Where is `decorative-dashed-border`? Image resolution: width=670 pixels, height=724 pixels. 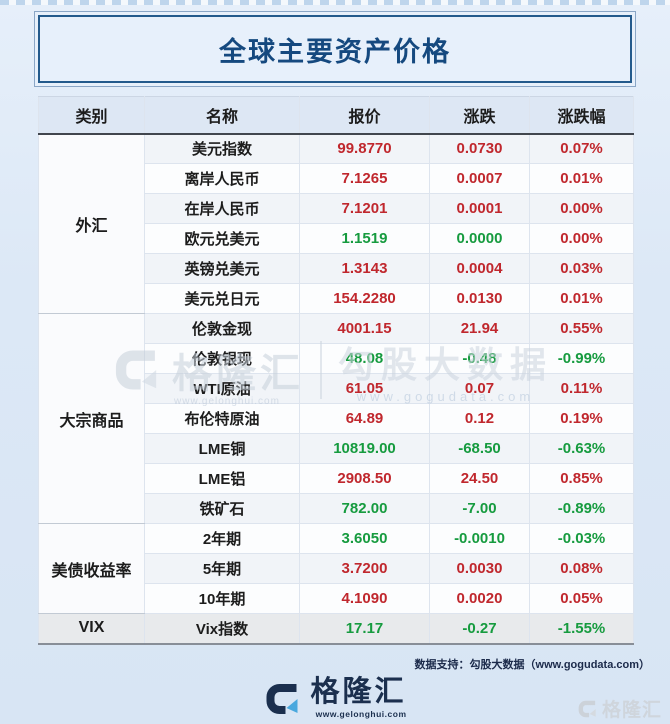
decorative-dashed-border is located at coordinates (335, 2).